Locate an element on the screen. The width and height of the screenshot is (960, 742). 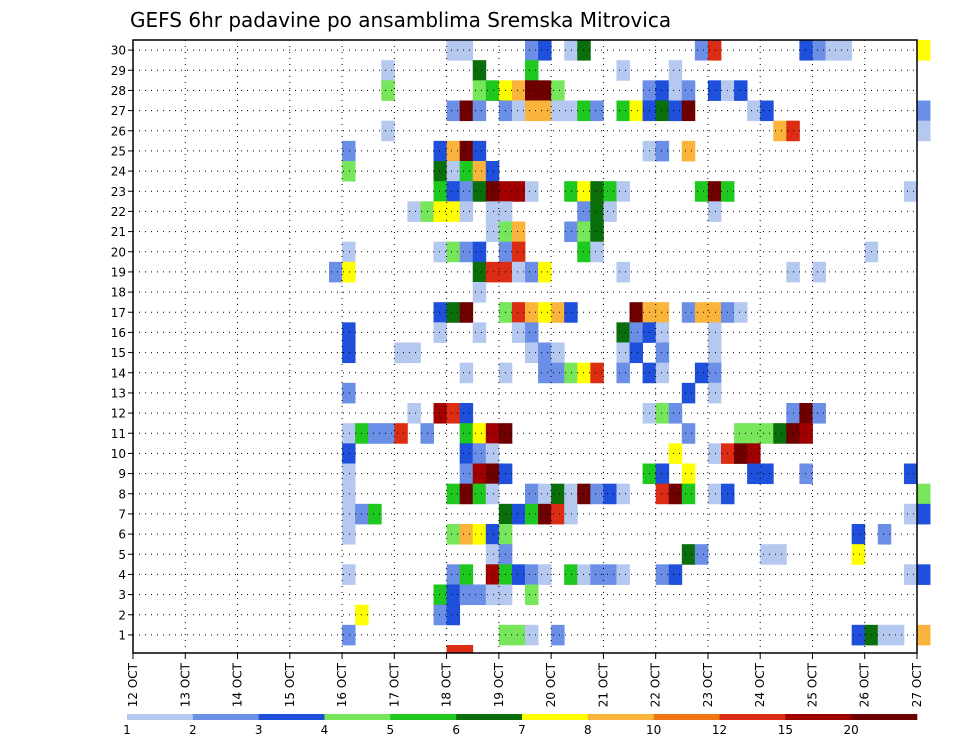
colorbar-label: 15 is located at coordinates (785, 730).